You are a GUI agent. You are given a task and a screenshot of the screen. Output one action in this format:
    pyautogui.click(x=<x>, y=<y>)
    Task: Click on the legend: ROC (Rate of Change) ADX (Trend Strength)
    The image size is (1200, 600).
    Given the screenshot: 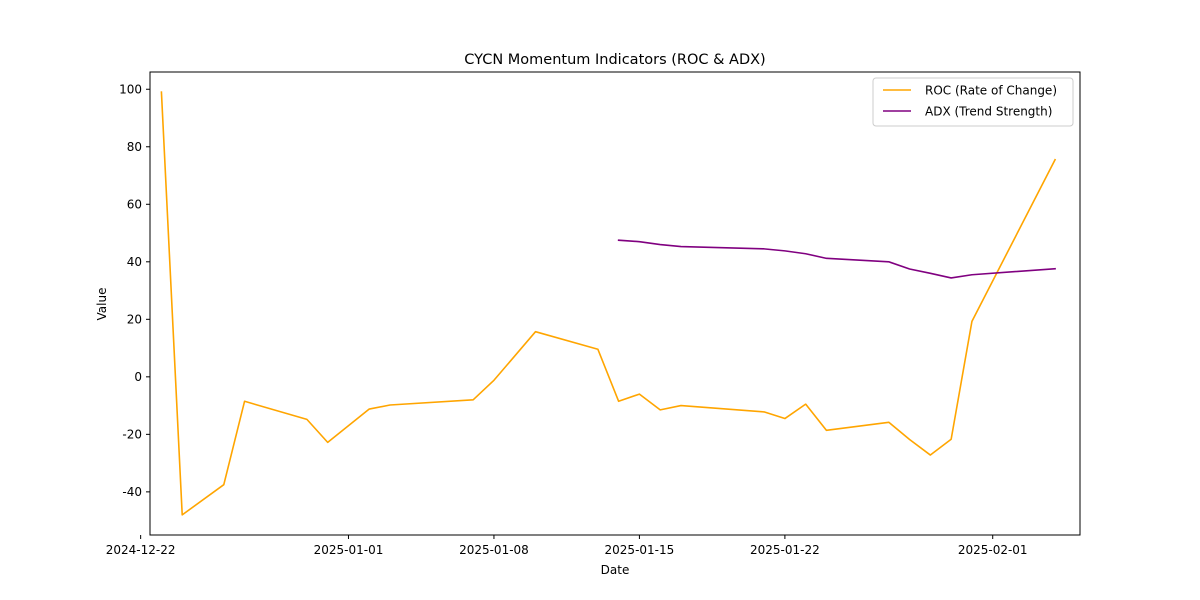 What is the action you would take?
    pyautogui.click(x=973, y=102)
    